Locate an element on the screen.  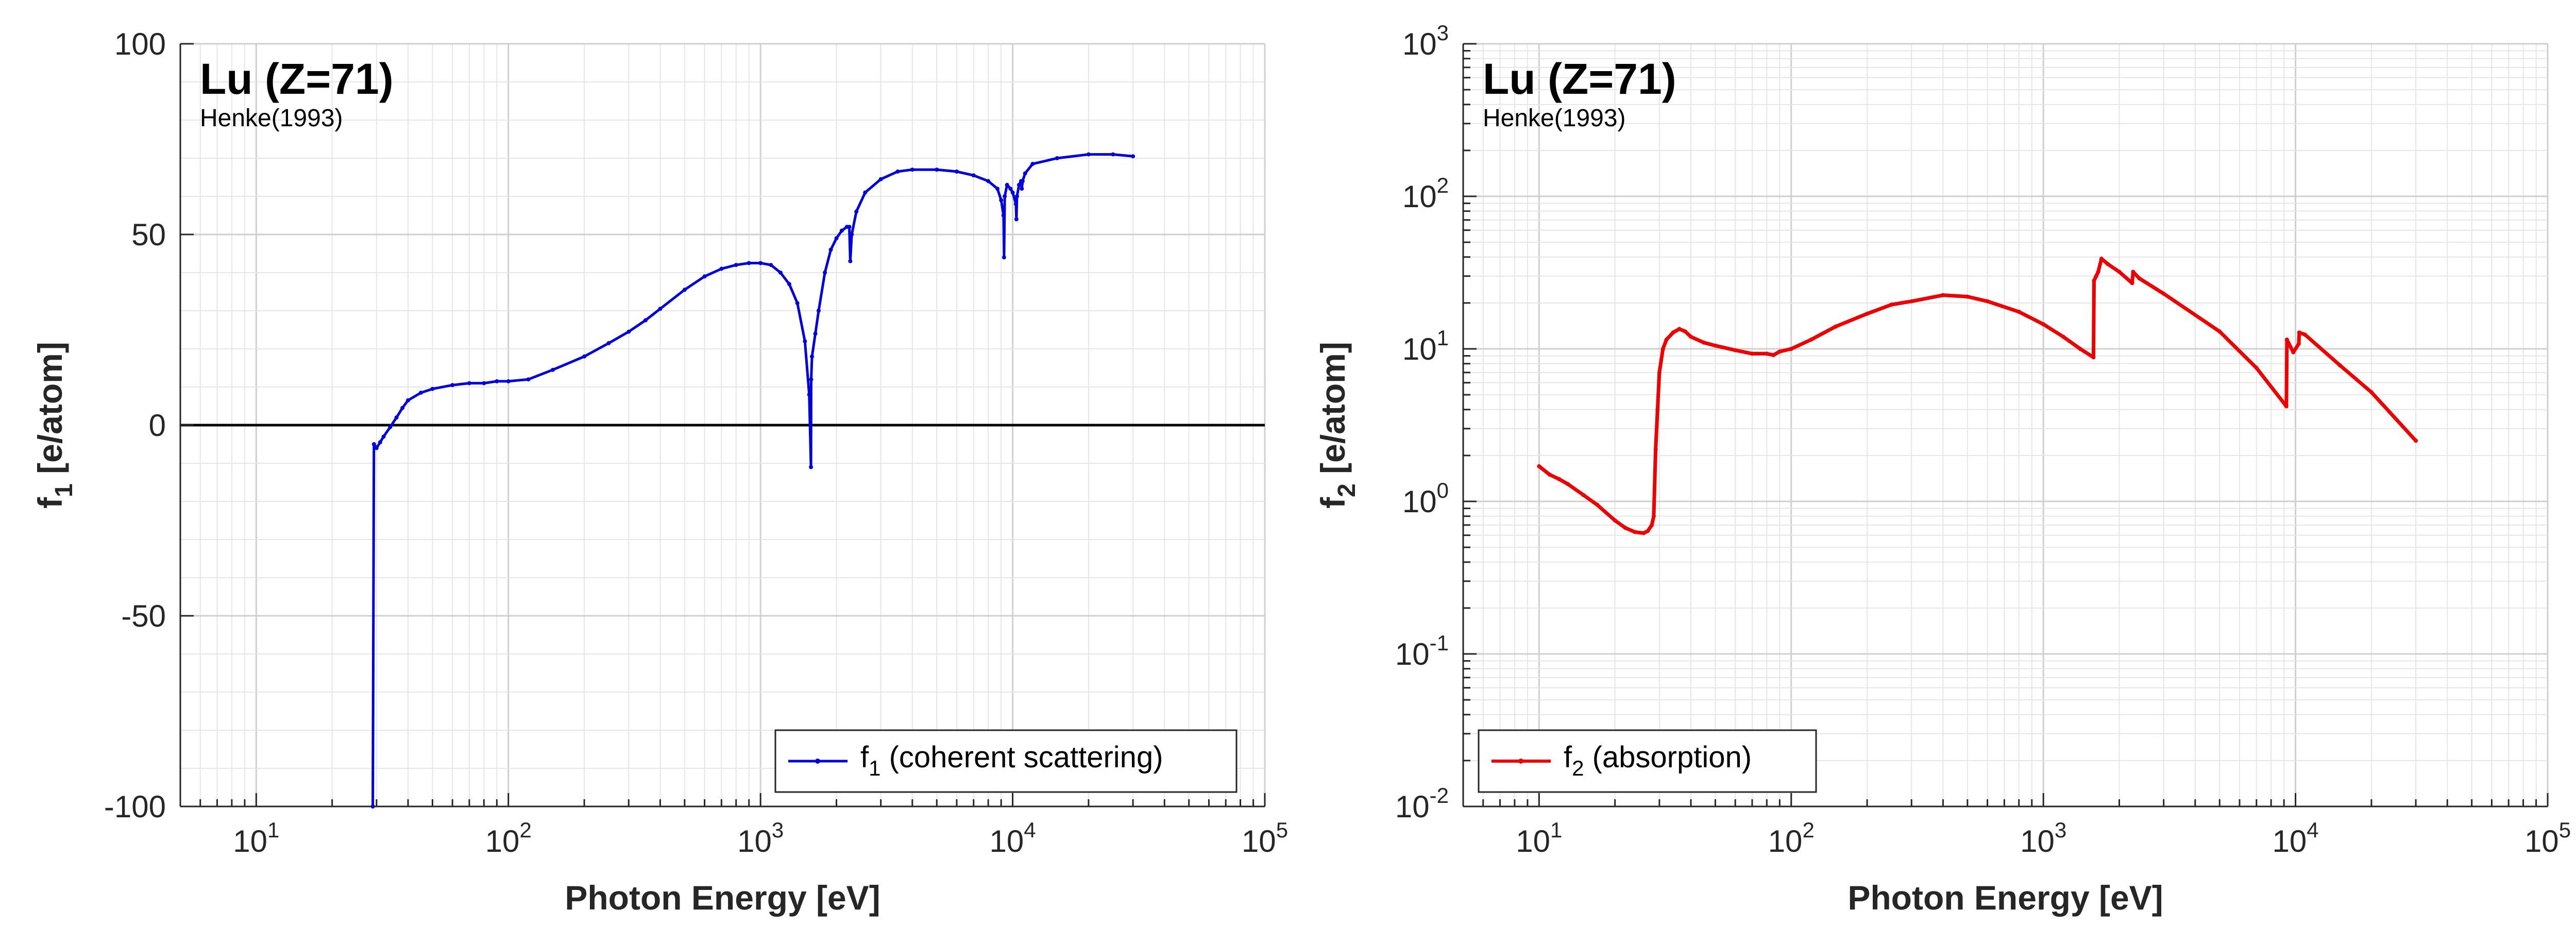
chart-1-legend-marker is located at coordinates (818, 761).